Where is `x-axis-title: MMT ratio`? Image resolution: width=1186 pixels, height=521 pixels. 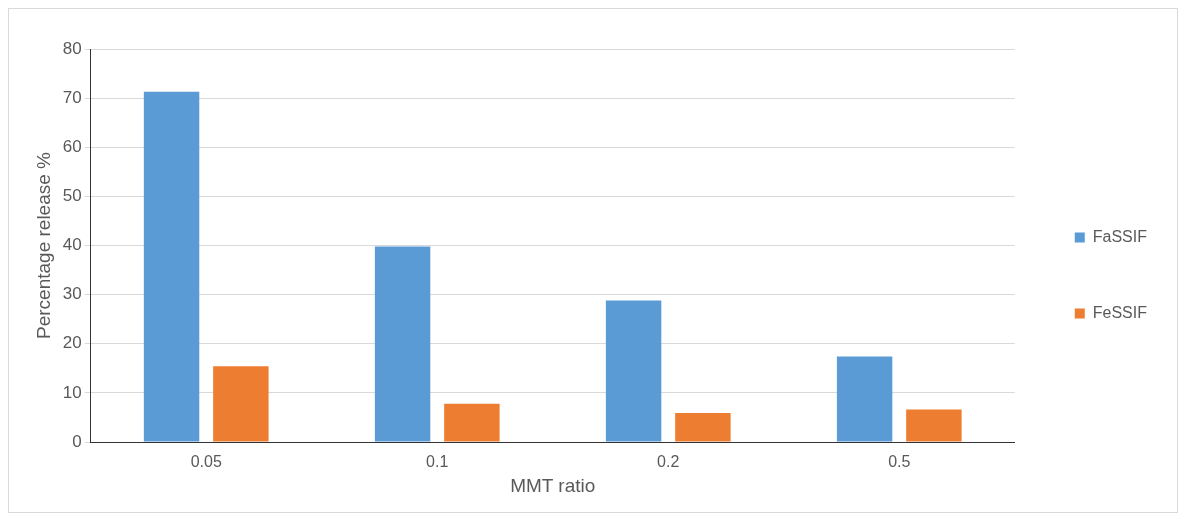
x-axis-title: MMT ratio is located at coordinates (553, 485).